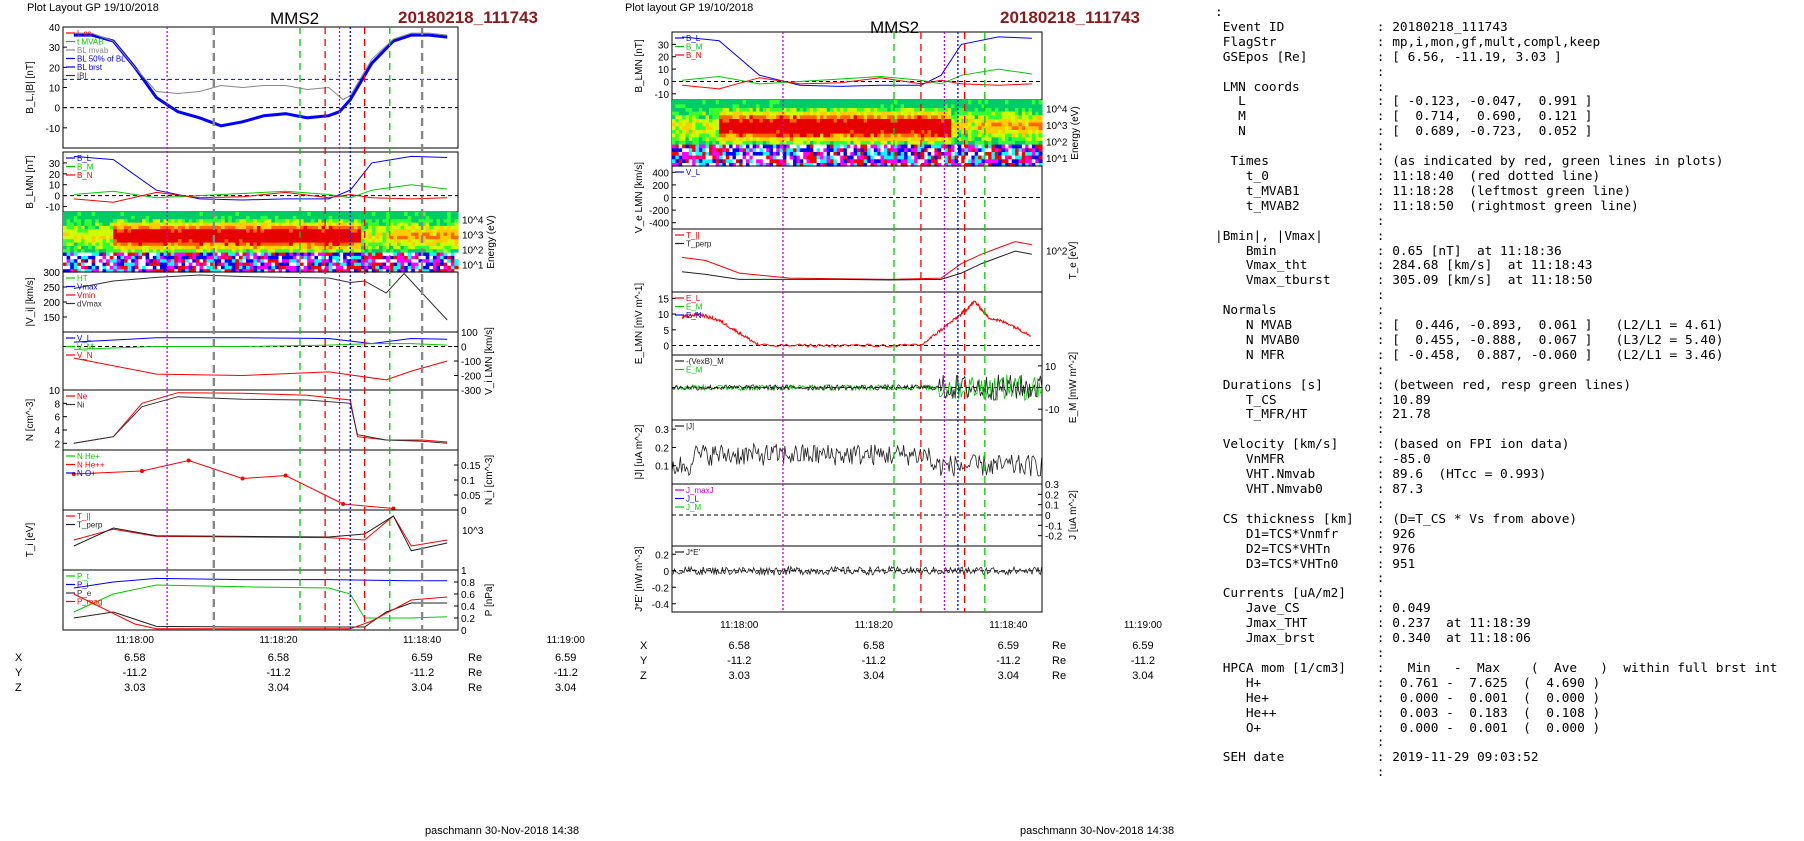  I want to click on legend-entry: Ni, so click(81, 405).